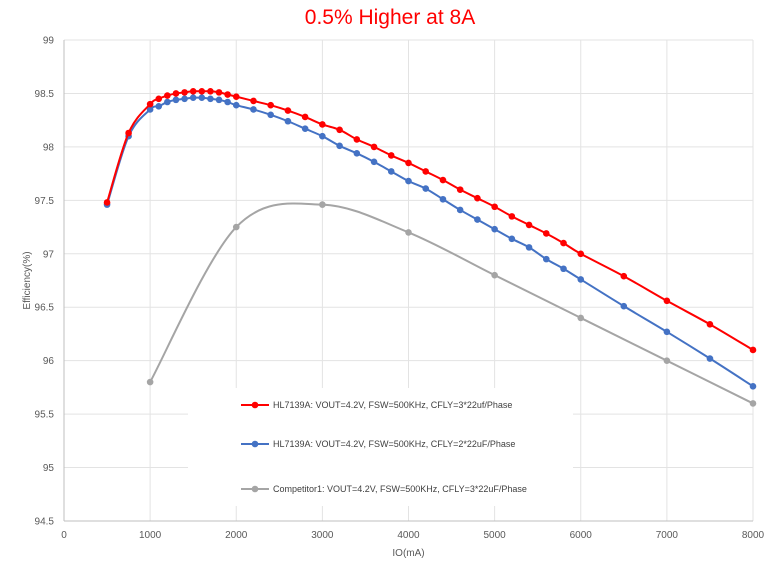 This screenshot has height=565, width=780. I want to click on y-tick-label: 95, so click(49, 468).